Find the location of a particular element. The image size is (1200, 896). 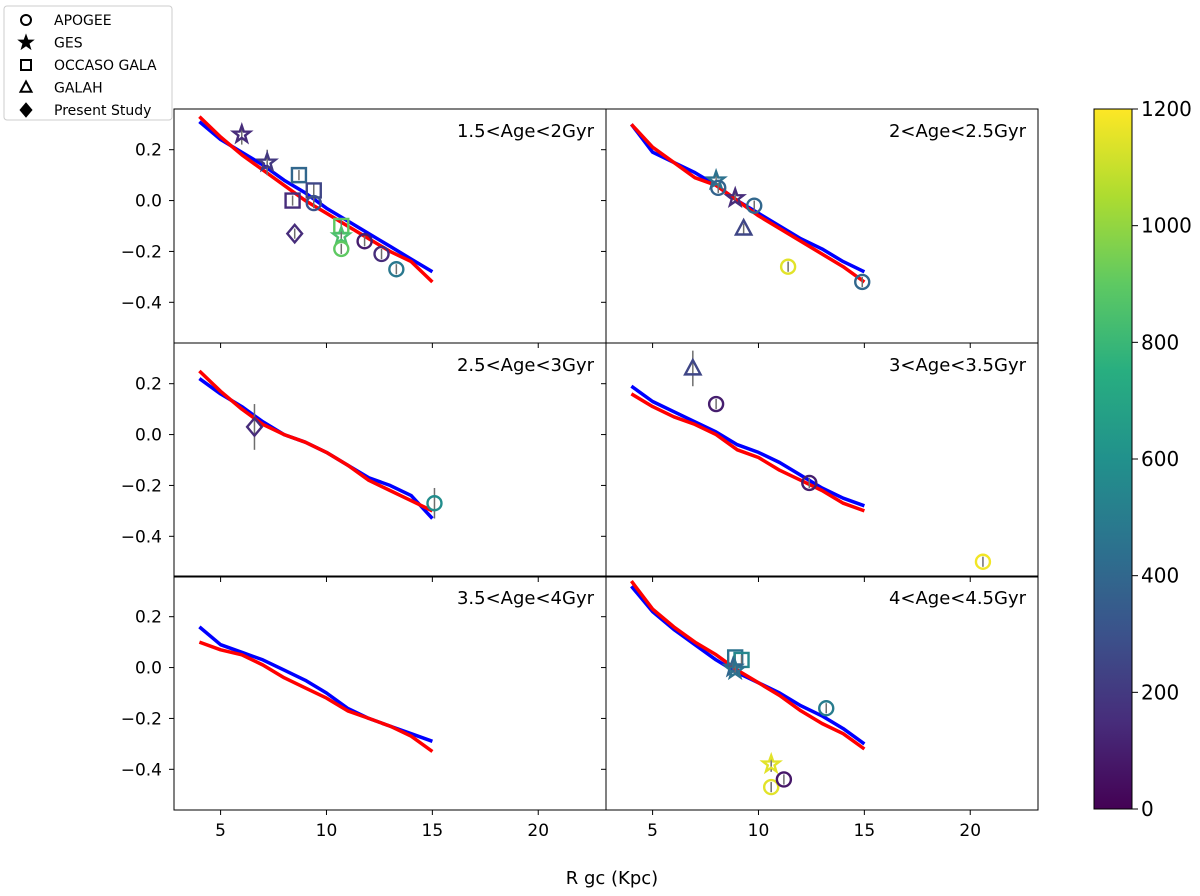

panel-title: 2<Age<2.5Gyr is located at coordinates (958, 131).